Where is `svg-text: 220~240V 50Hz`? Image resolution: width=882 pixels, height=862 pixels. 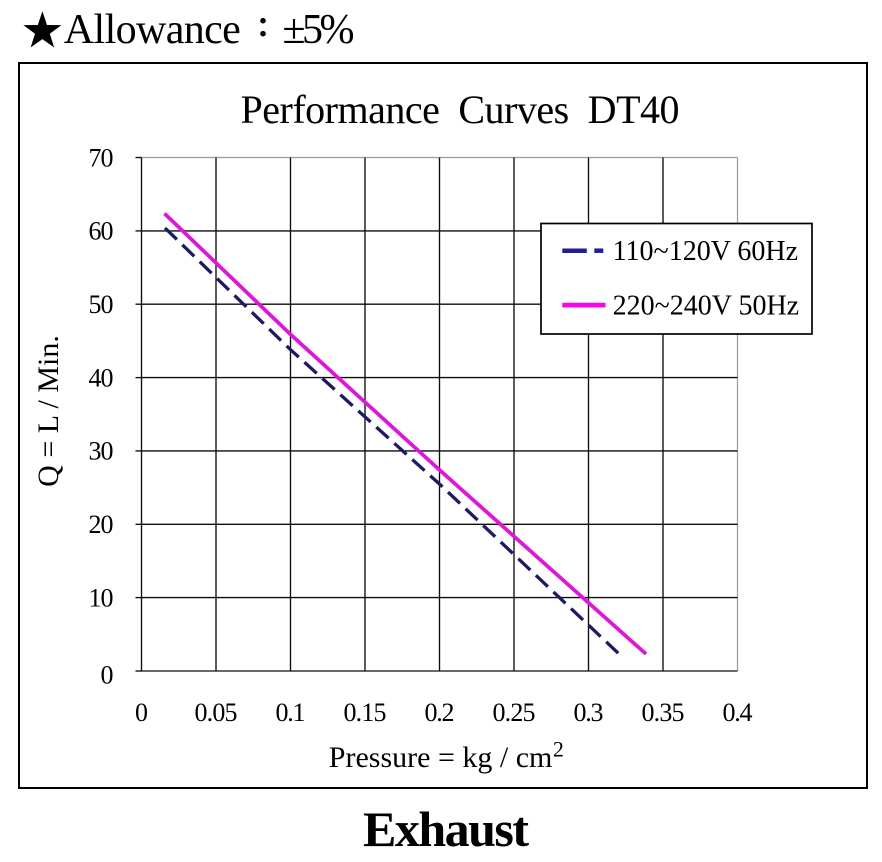
svg-text: 220~240V 50Hz is located at coordinates (706, 305).